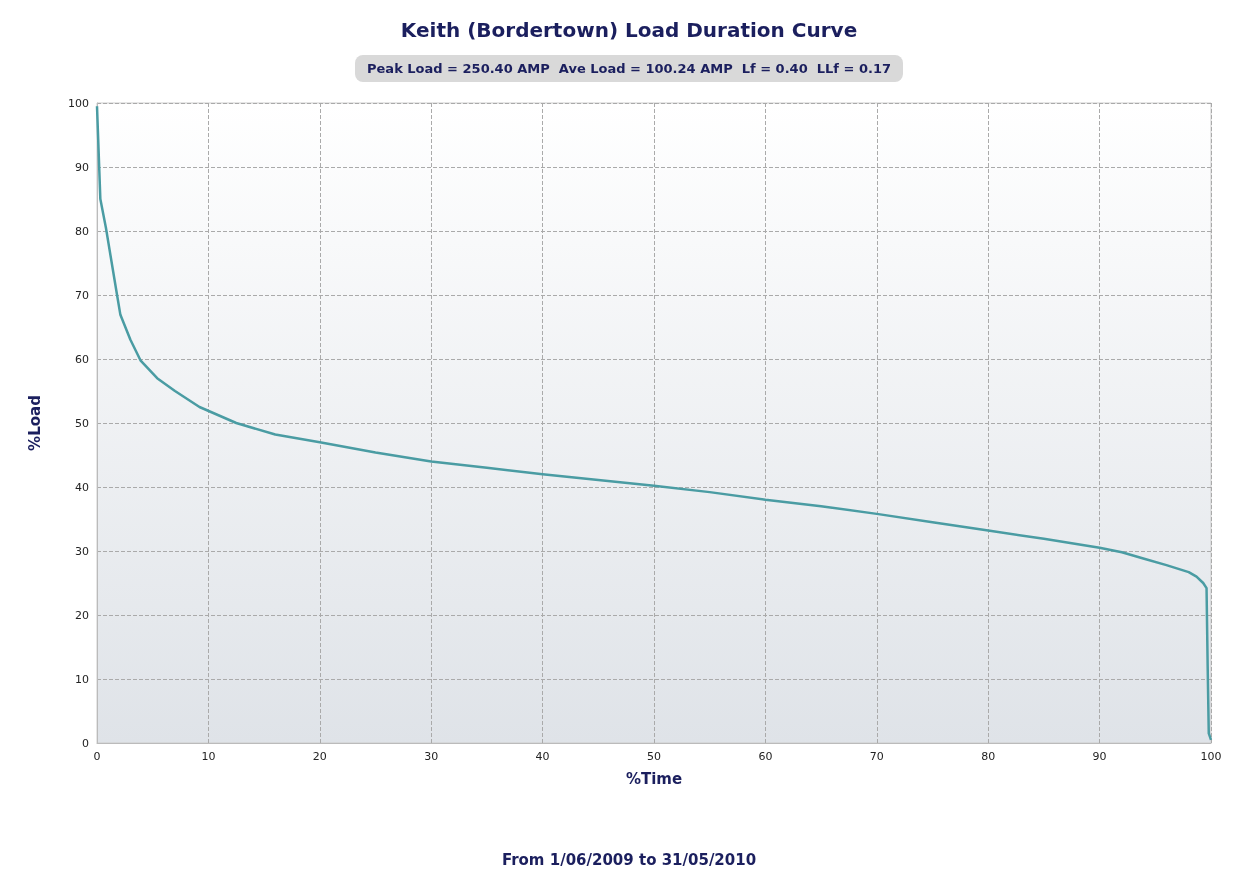 The width and height of the screenshot is (1258, 877). What do you see at coordinates (85, 743) in the screenshot?
I see `y-tick-label: 0` at bounding box center [85, 743].